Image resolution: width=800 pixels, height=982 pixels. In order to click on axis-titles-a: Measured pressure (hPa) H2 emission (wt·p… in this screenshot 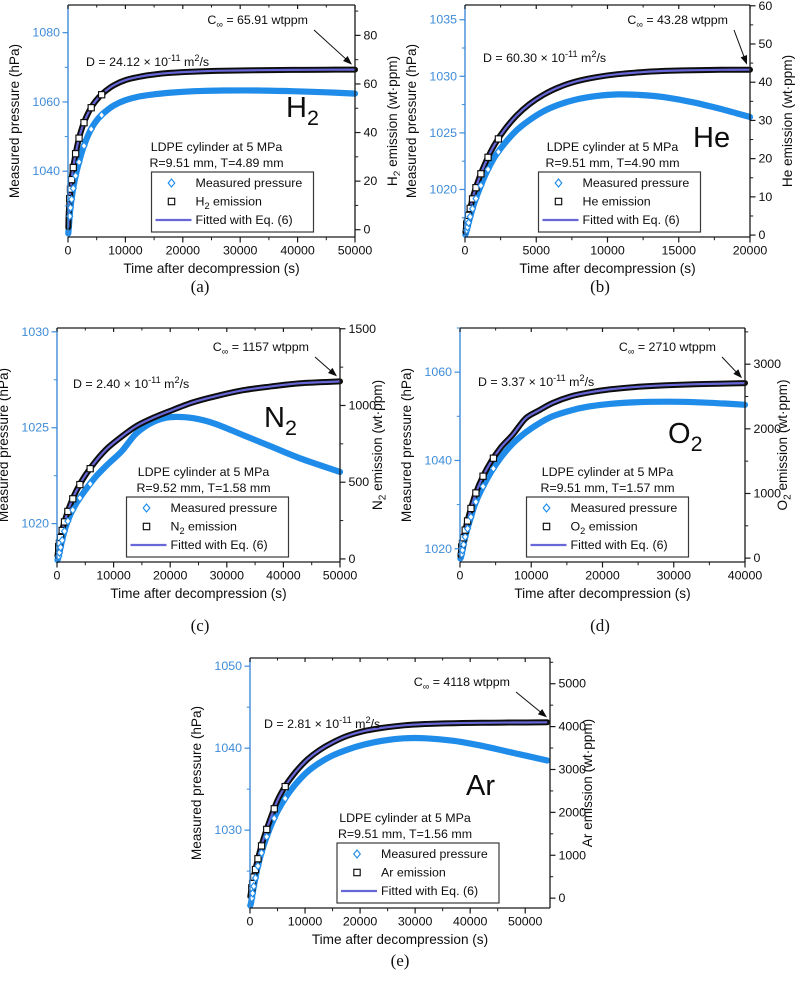, I will do `click(205, 160)`.